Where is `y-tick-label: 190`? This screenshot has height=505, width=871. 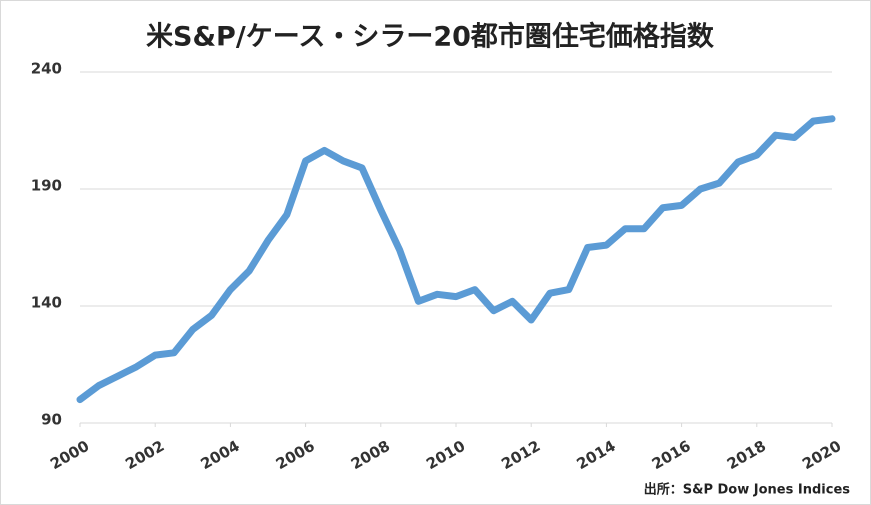 y-tick-label: 190 is located at coordinates (46, 186).